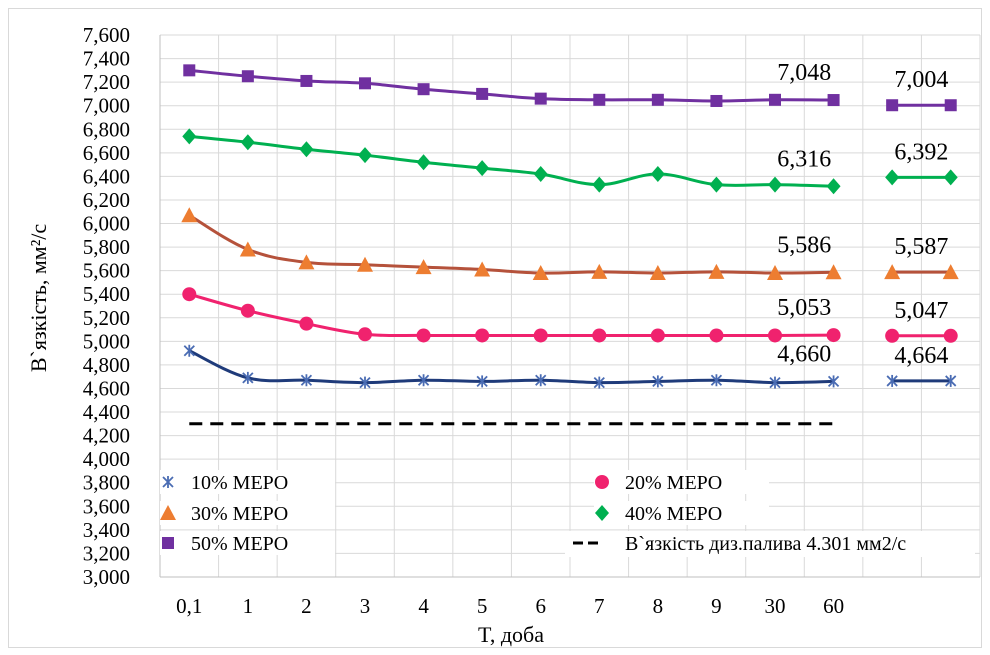  Describe the element at coordinates (106, 577) in the screenshot. I see `y-tick-label: 3,000` at that location.